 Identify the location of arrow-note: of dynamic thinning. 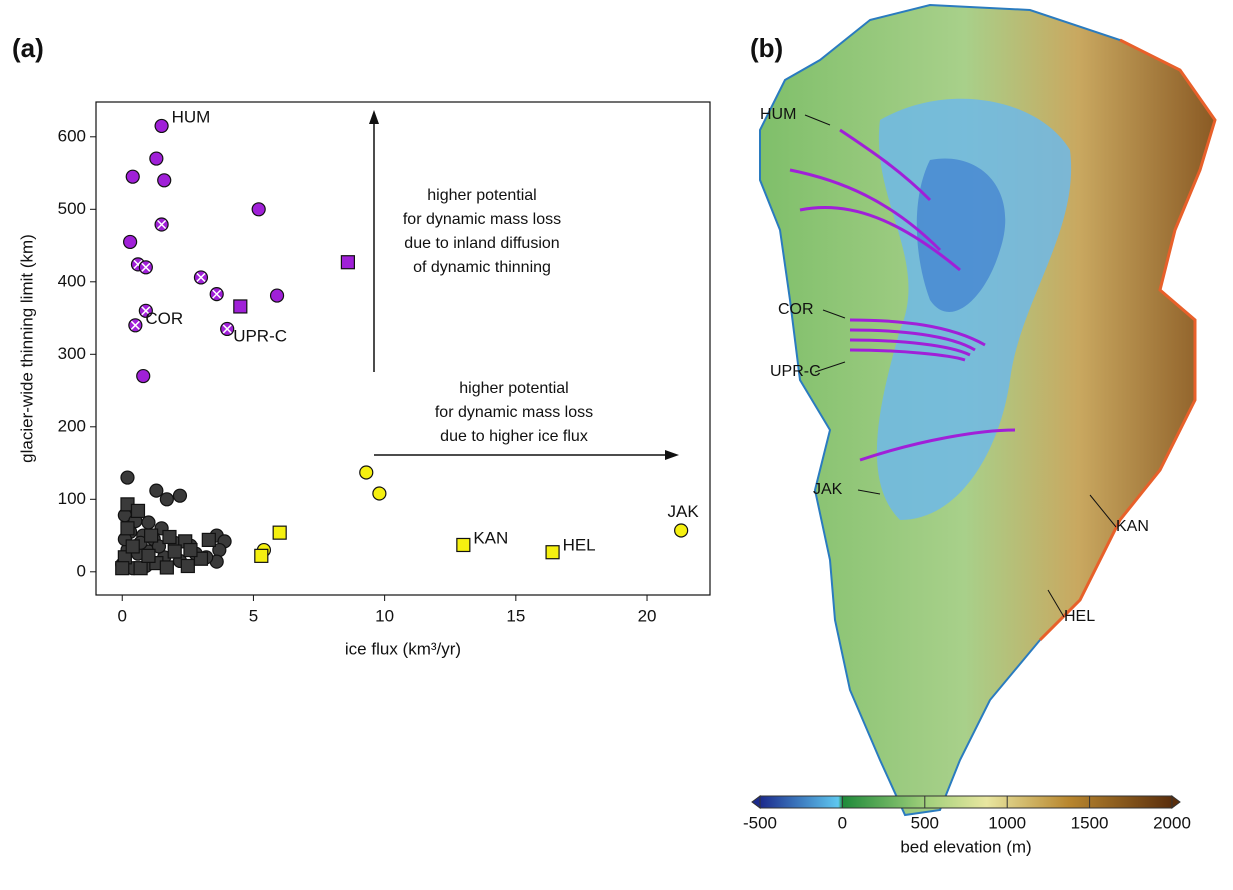
(482, 267).